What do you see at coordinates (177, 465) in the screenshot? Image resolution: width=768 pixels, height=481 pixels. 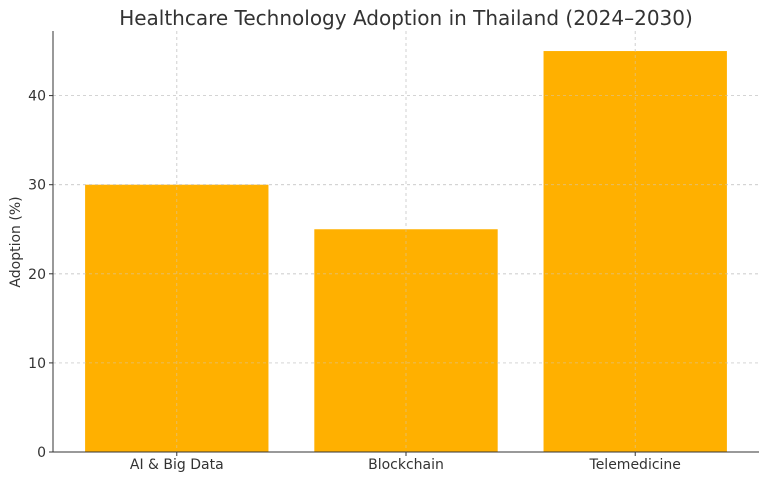 I see `x-tick-label: AI & Big Data` at bounding box center [177, 465].